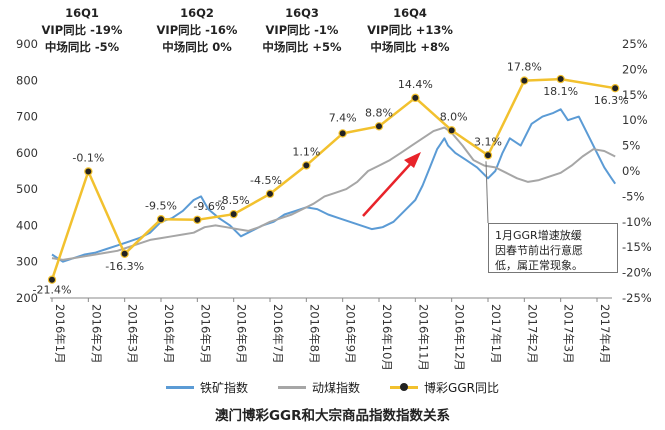 This screenshot has width=665, height=430. Describe the element at coordinates (133, 334) in the screenshot. I see `x-tick-label: 2016年3月` at that location.